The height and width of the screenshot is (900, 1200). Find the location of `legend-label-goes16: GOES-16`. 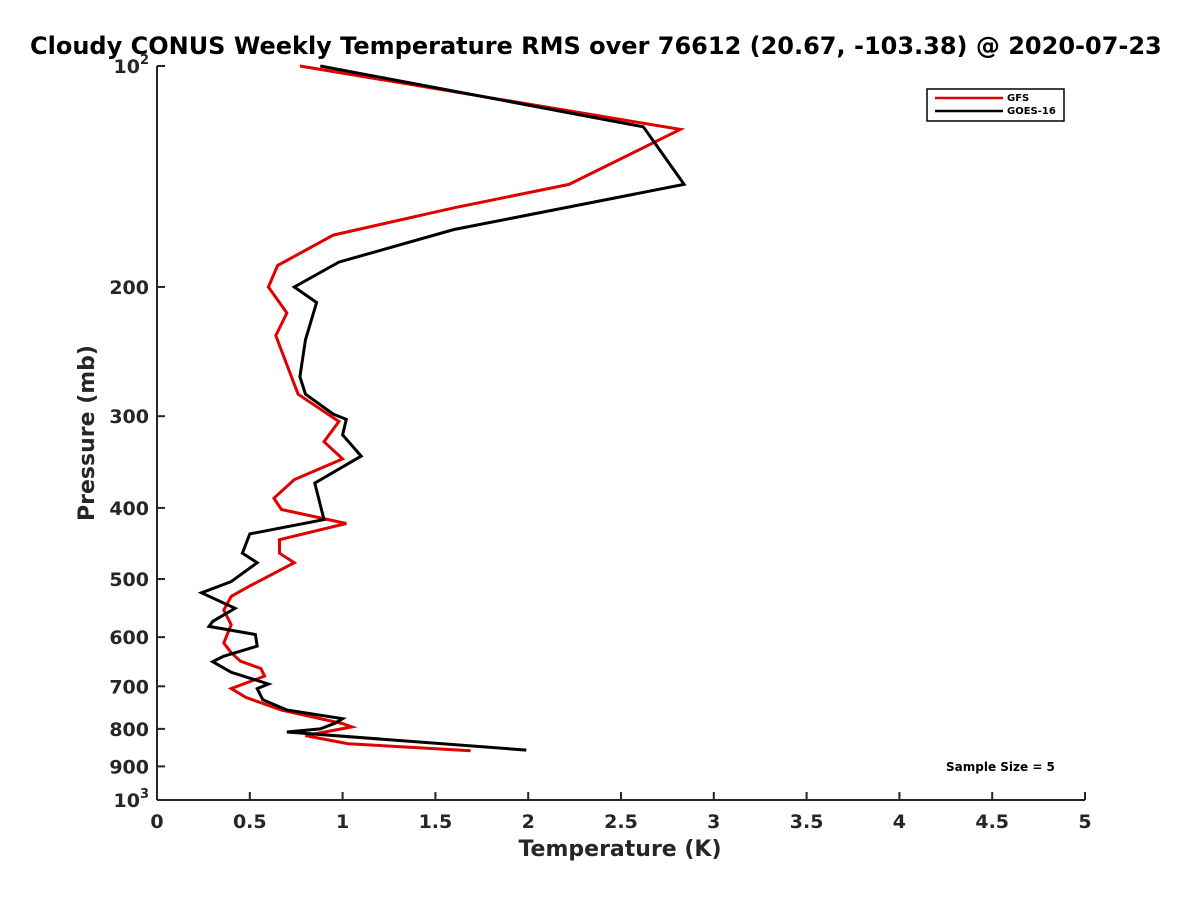

legend-label-goes16: GOES-16 is located at coordinates (1031, 111).